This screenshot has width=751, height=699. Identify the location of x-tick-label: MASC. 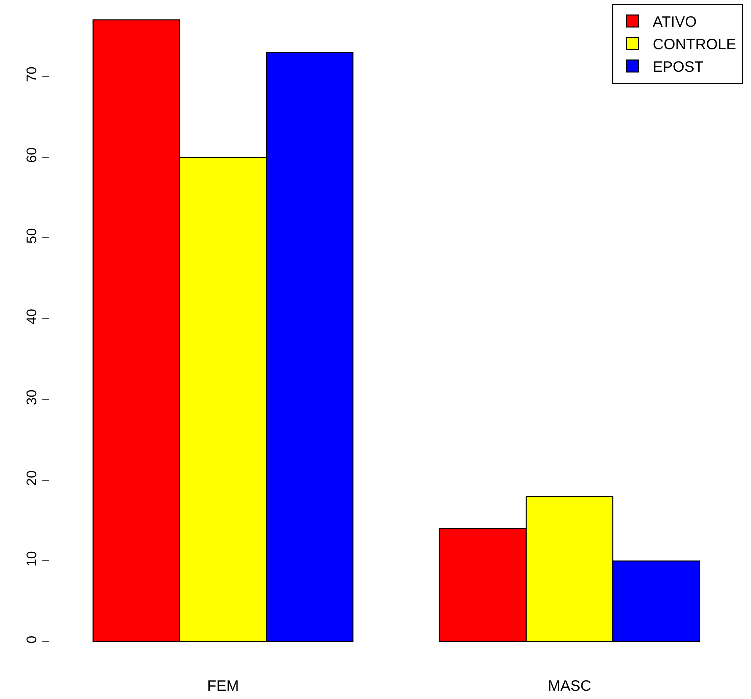
(570, 686).